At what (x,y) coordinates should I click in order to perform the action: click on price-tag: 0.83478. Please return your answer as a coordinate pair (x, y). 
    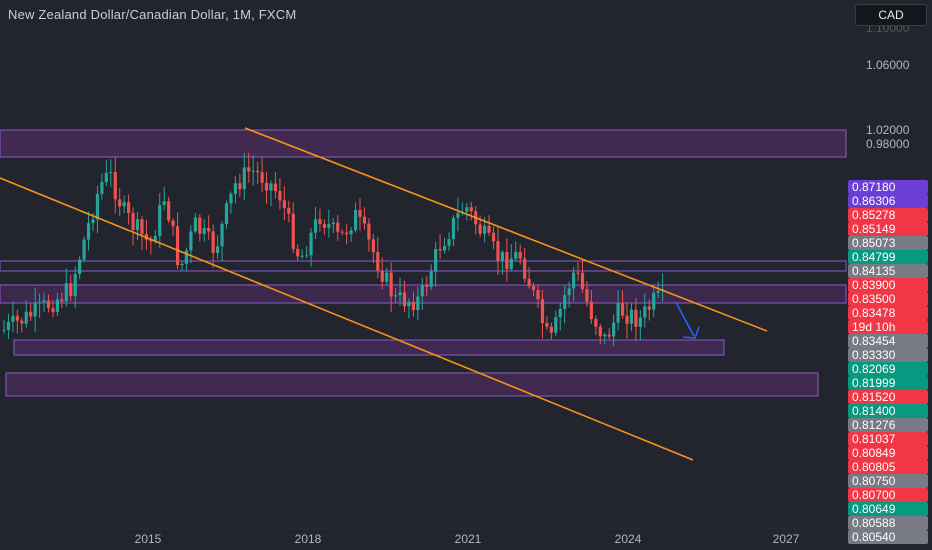
    Looking at the image, I should click on (888, 313).